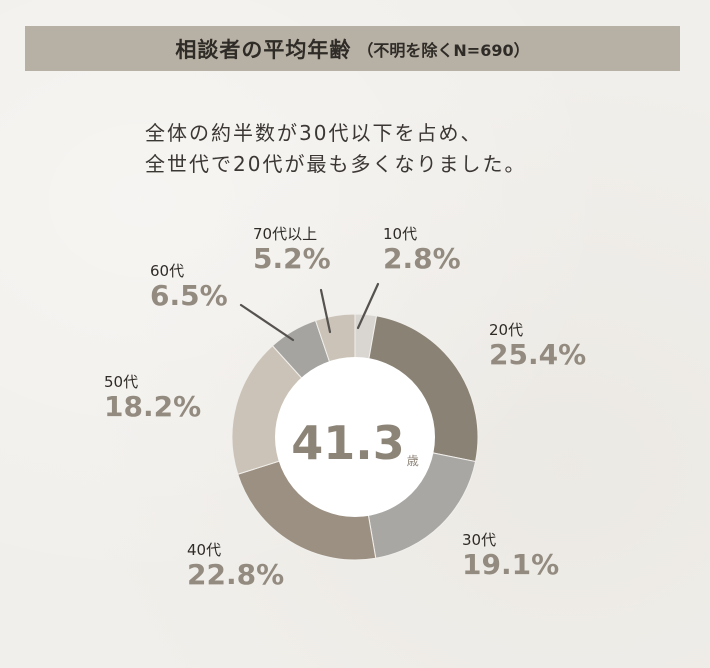 Image resolution: width=710 pixels, height=668 pixels. What do you see at coordinates (422, 258) in the screenshot?
I see `label-10s-percent: 2.8%` at bounding box center [422, 258].